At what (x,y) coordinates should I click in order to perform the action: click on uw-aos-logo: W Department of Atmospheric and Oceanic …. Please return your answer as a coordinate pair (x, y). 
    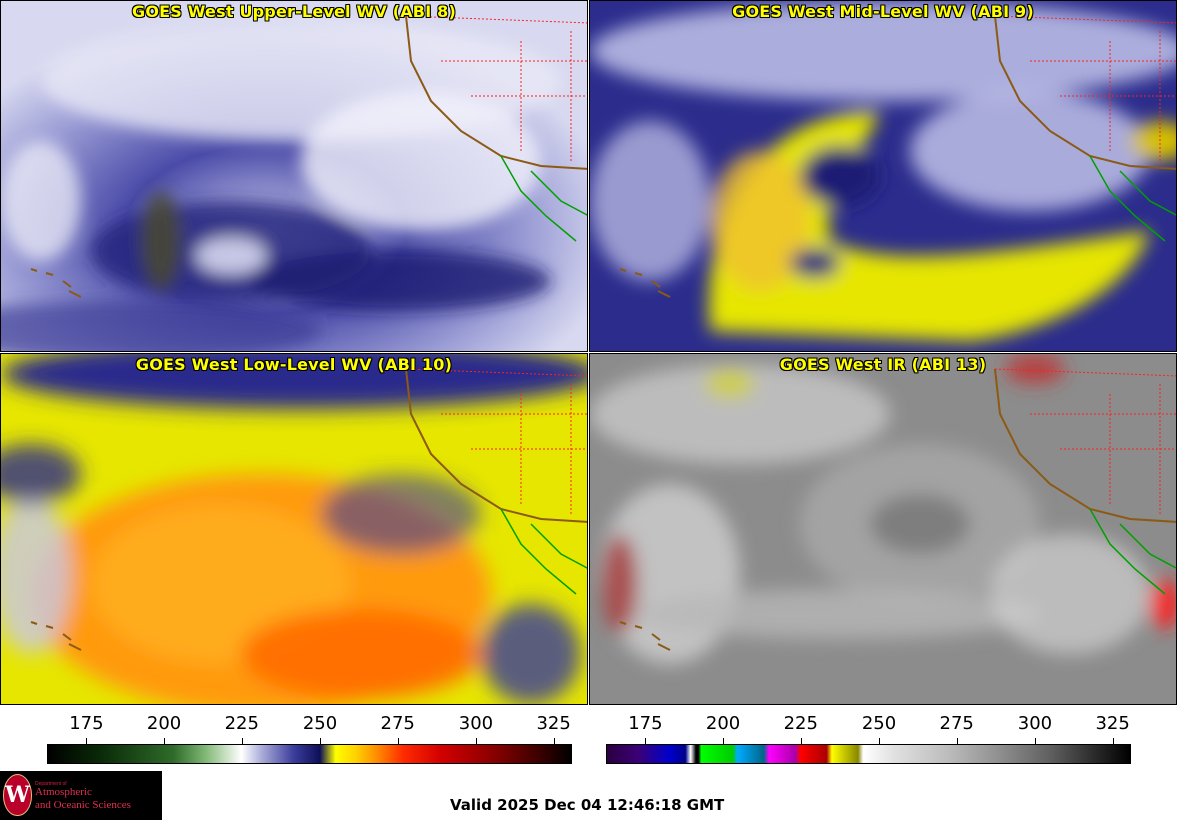
    Looking at the image, I should click on (81, 795).